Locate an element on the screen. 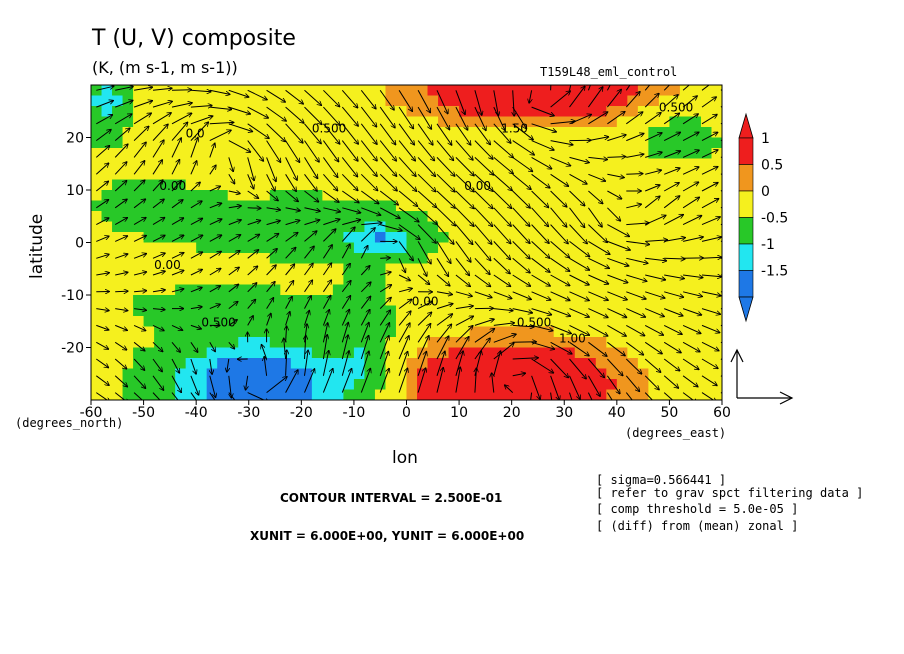  colorbar-bottom-arrow is located at coordinates (746, 309).